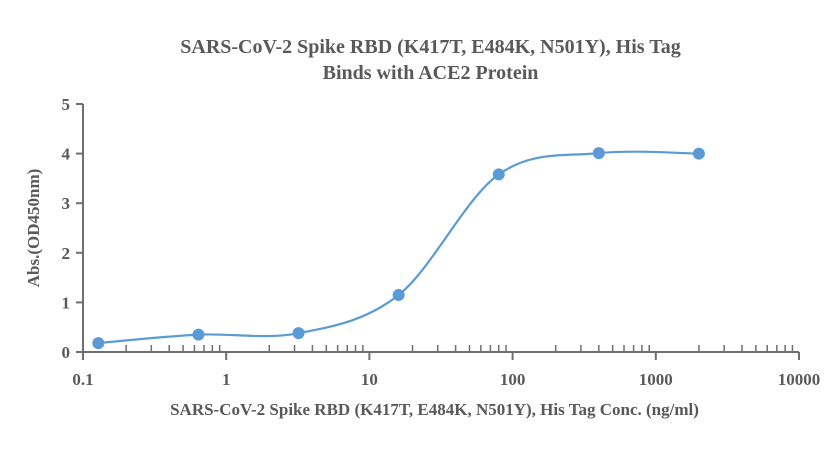  What do you see at coordinates (66, 302) in the screenshot?
I see `y-tick-label: 1` at bounding box center [66, 302].